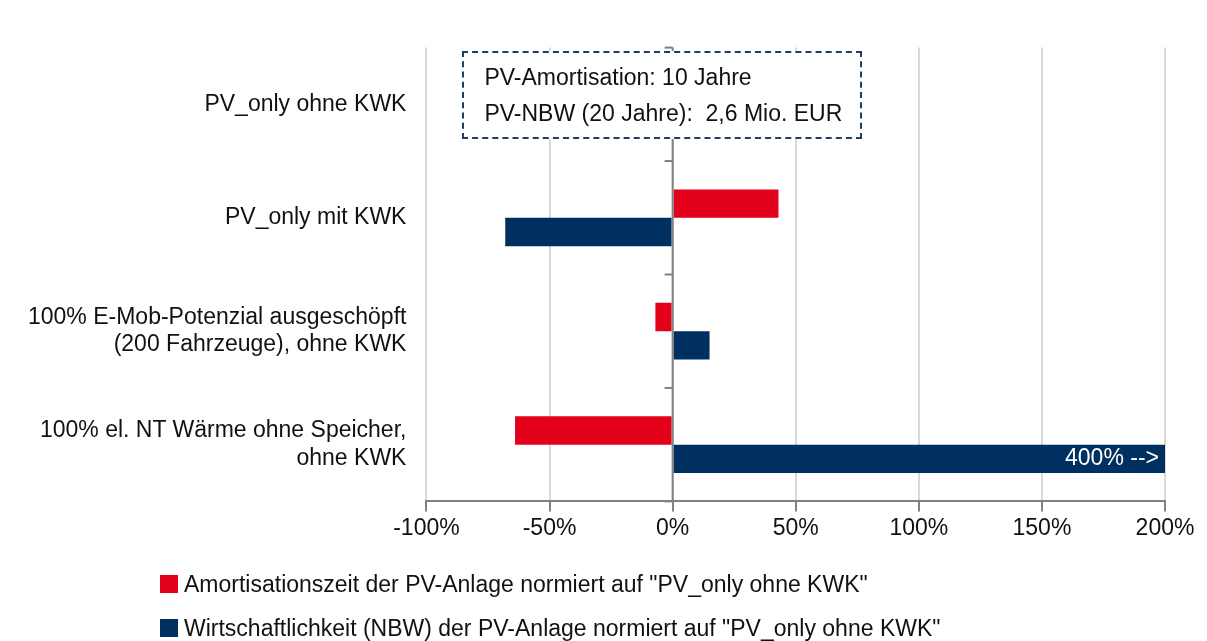 The image size is (1207, 641). What do you see at coordinates (316, 216) in the screenshot?
I see `y-tick-label: PV_only mit KWK` at bounding box center [316, 216].